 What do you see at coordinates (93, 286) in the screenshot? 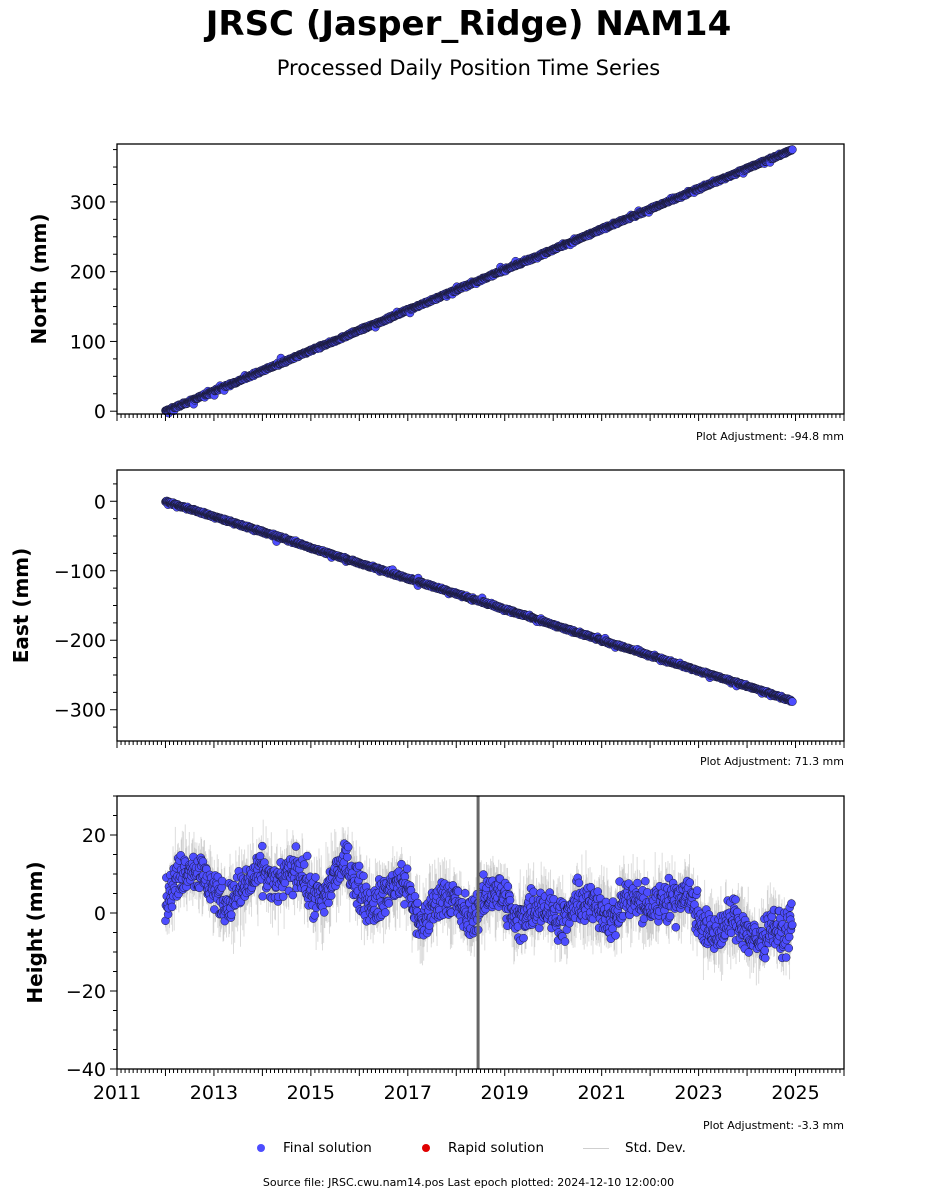
I see `y-axis-north: 0 100 200 300` at bounding box center [93, 286].